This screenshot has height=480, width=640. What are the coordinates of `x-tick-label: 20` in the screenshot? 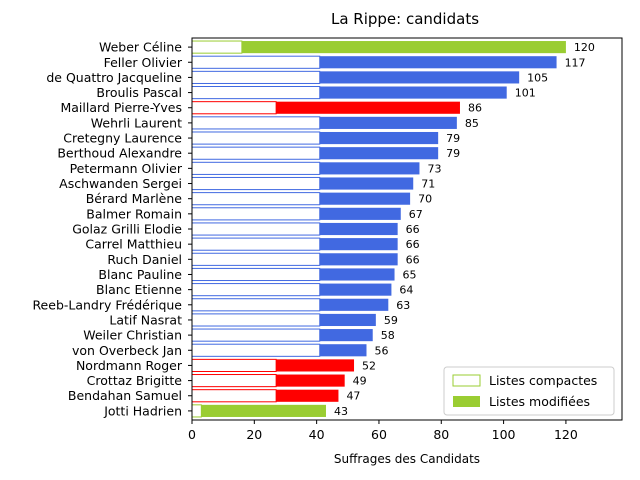 It's located at (254, 434).